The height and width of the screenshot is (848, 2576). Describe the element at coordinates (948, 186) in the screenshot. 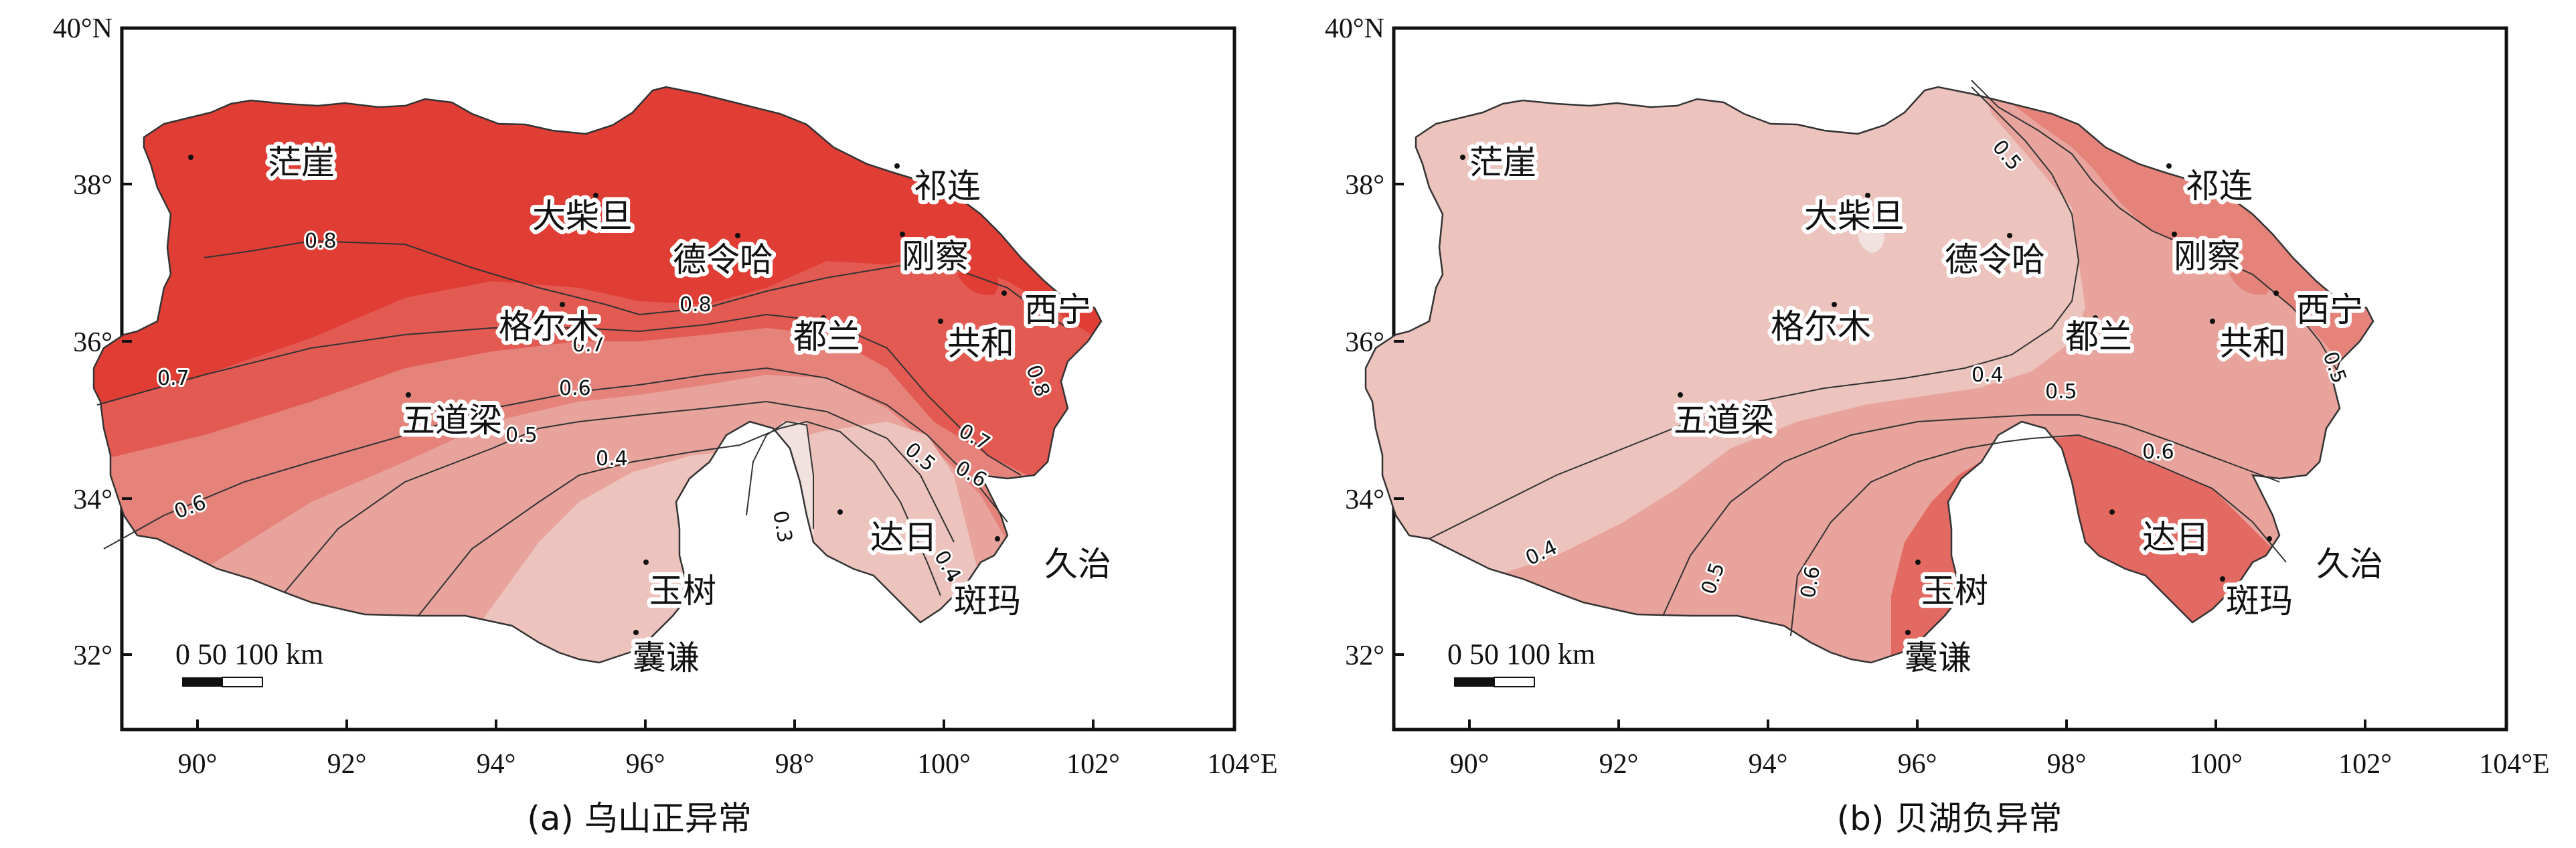

I see `station-label-qilian: 祁连` at that location.